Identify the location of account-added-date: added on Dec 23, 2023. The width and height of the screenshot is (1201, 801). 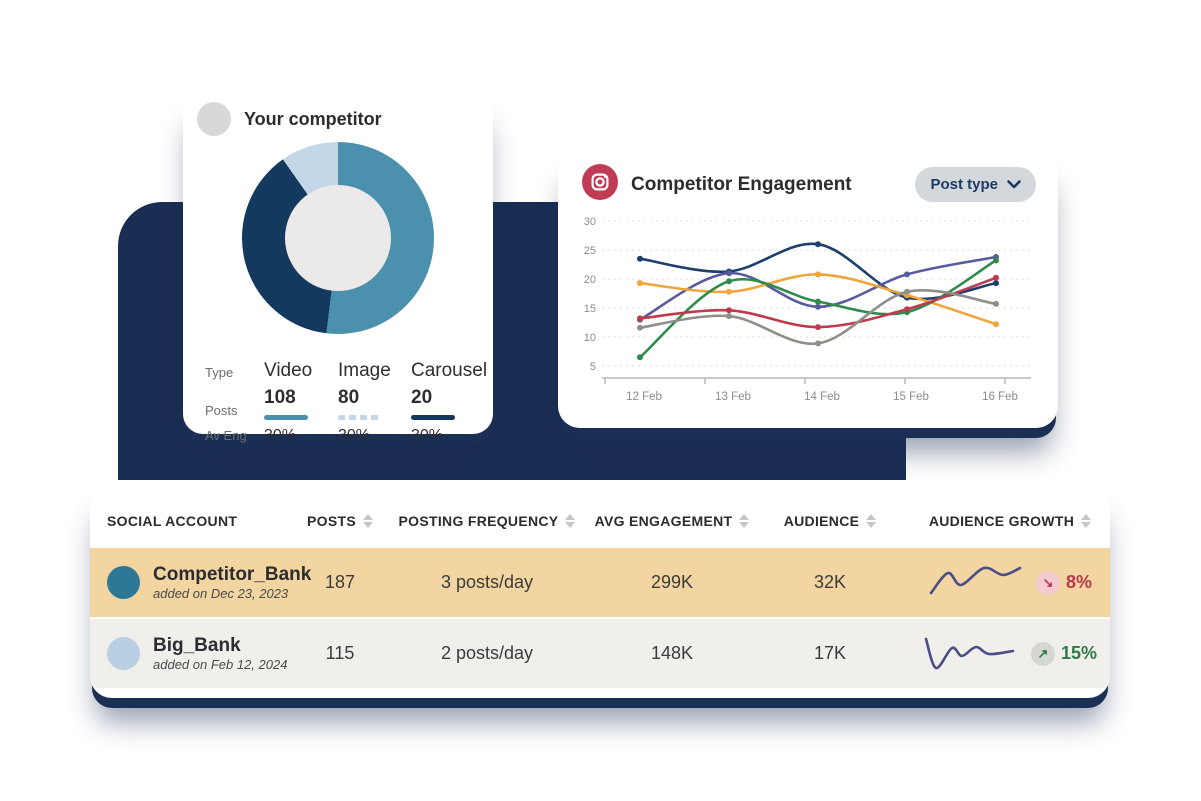
(221, 593).